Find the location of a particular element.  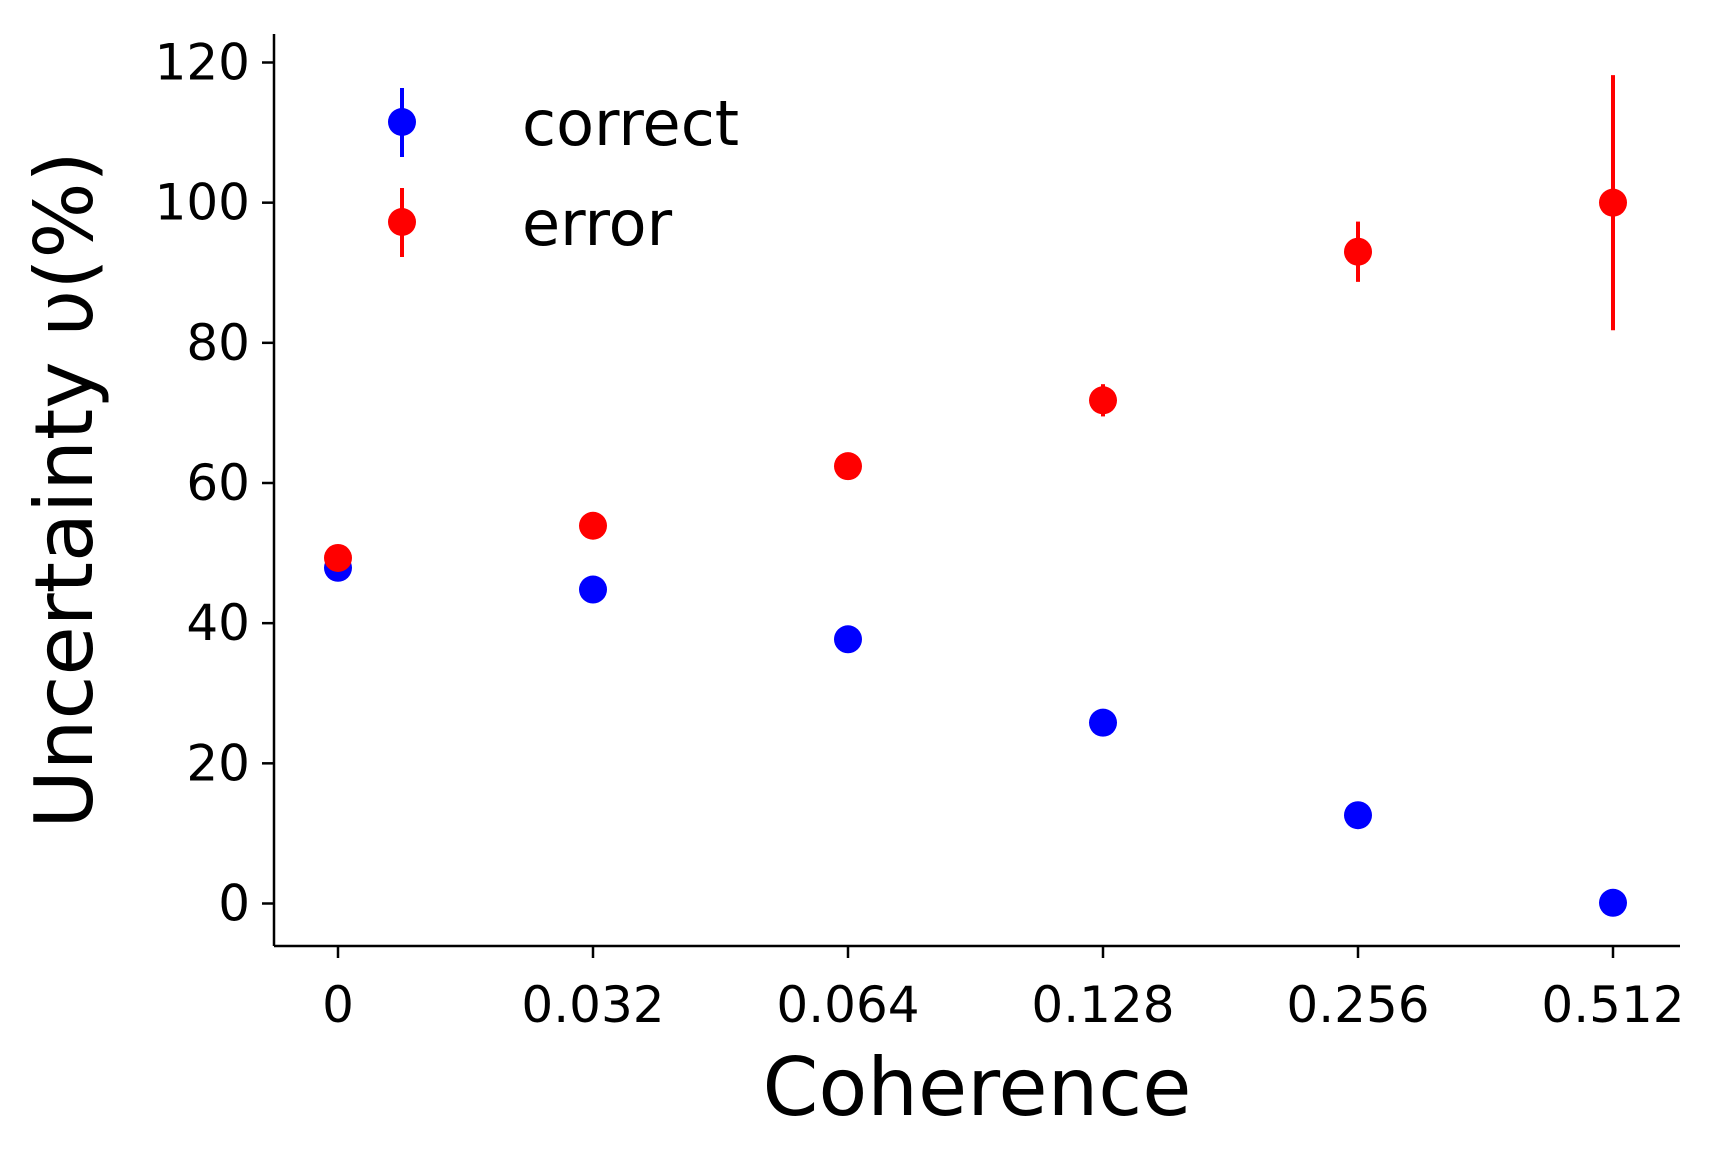

legend-marker-error is located at coordinates (402, 222).